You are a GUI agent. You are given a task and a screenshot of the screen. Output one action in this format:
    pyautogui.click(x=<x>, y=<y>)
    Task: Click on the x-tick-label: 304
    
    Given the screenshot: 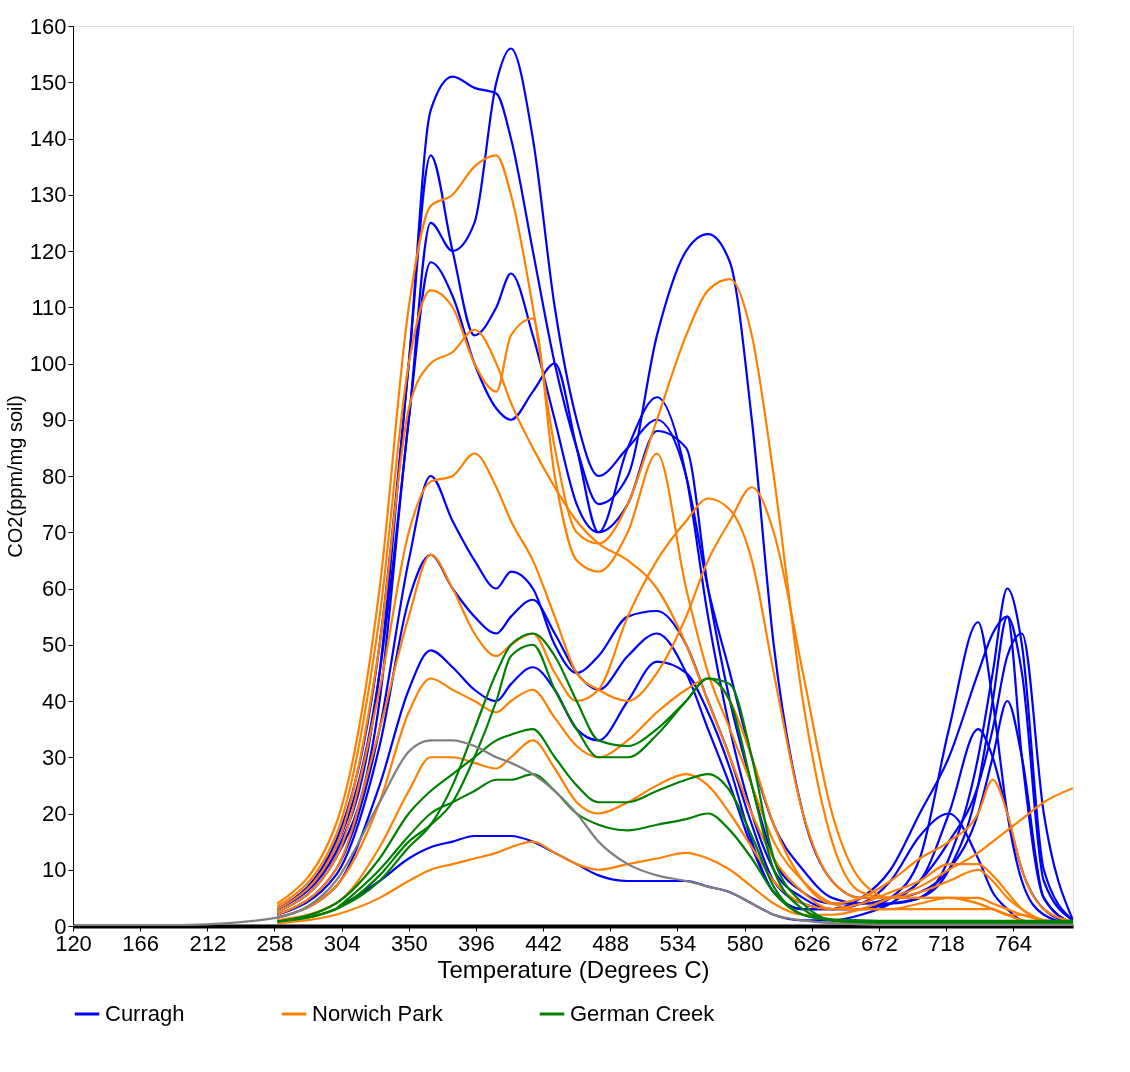 What is the action you would take?
    pyautogui.click(x=342, y=943)
    